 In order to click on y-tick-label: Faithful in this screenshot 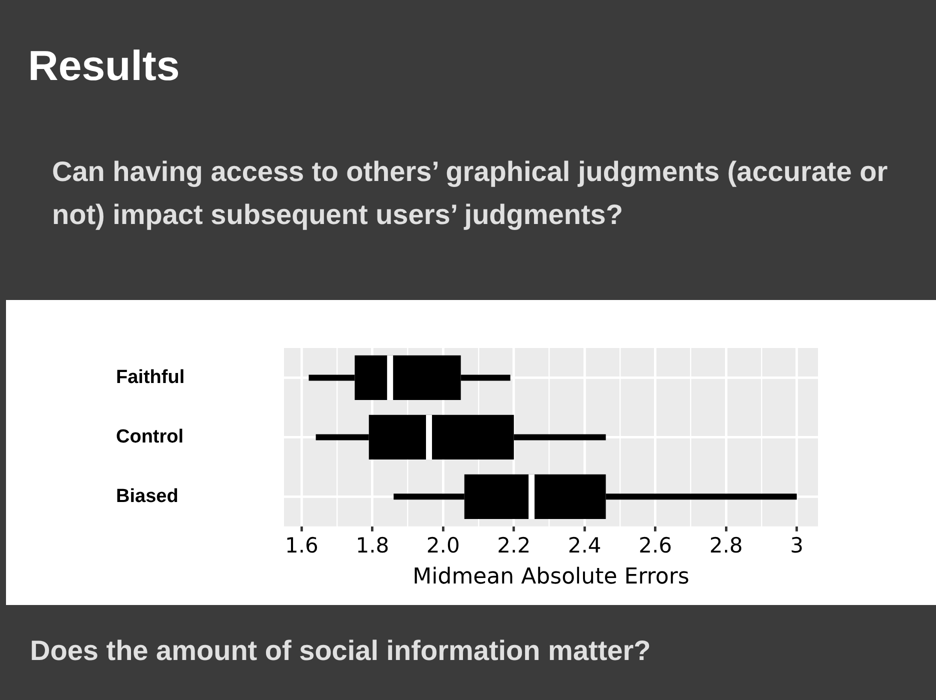, I will do `click(150, 377)`.